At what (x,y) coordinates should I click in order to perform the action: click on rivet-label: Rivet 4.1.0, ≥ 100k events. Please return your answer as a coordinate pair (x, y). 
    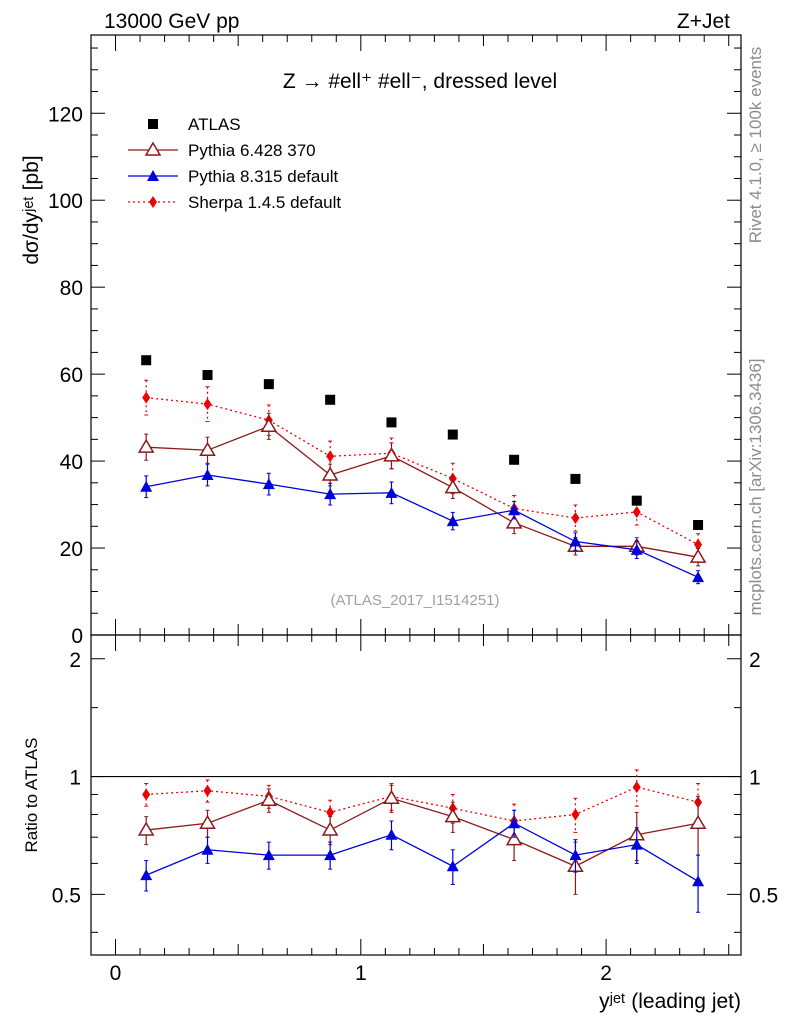
    Looking at the image, I should click on (755, 145).